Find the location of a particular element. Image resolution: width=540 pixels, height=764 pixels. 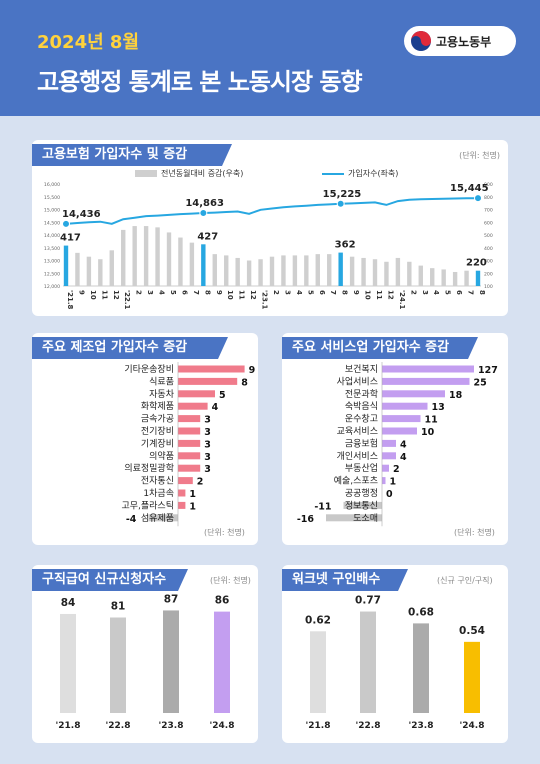

data-label: 0.54 is located at coordinates (472, 631).